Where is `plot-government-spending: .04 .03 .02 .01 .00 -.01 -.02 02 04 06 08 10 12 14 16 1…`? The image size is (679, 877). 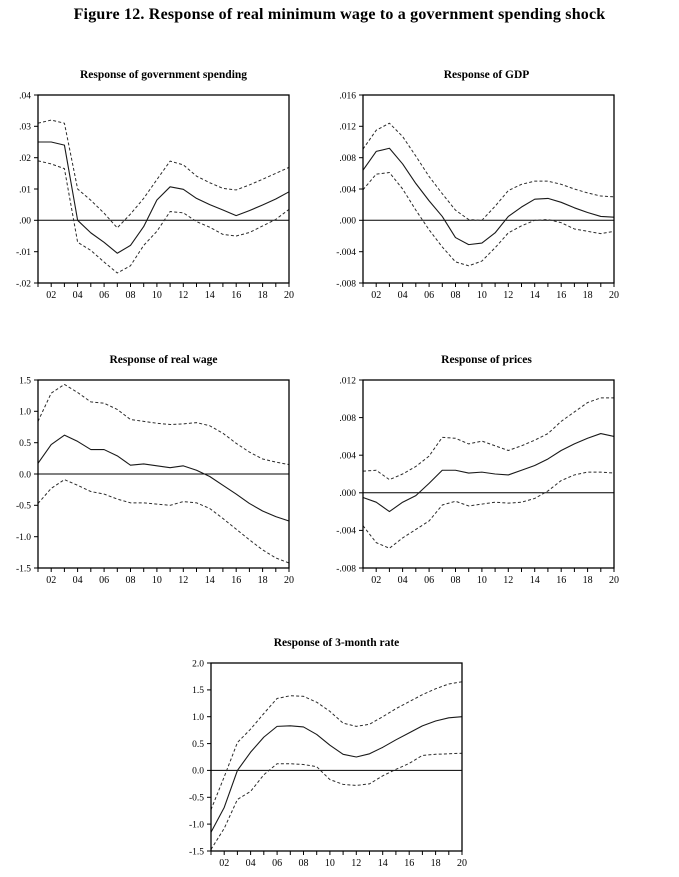 plot-government-spending: .04 .03 .02 .01 .00 -.01 -.02 02 04 06 08 10 12 14 16 1… is located at coordinates (155, 196).